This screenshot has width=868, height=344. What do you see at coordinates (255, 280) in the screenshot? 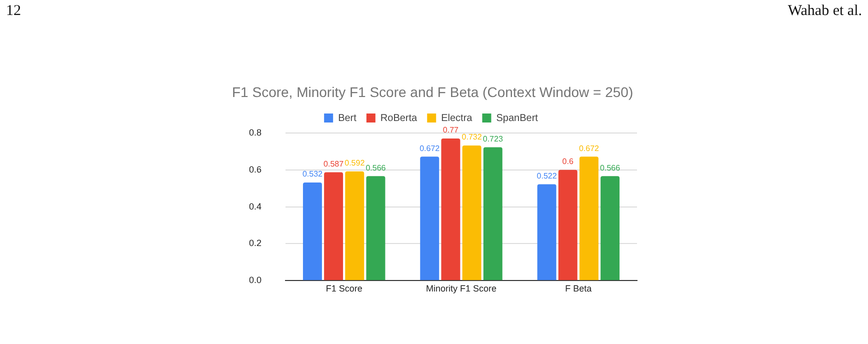
I see `y-tick-label: 0.0` at bounding box center [255, 280].